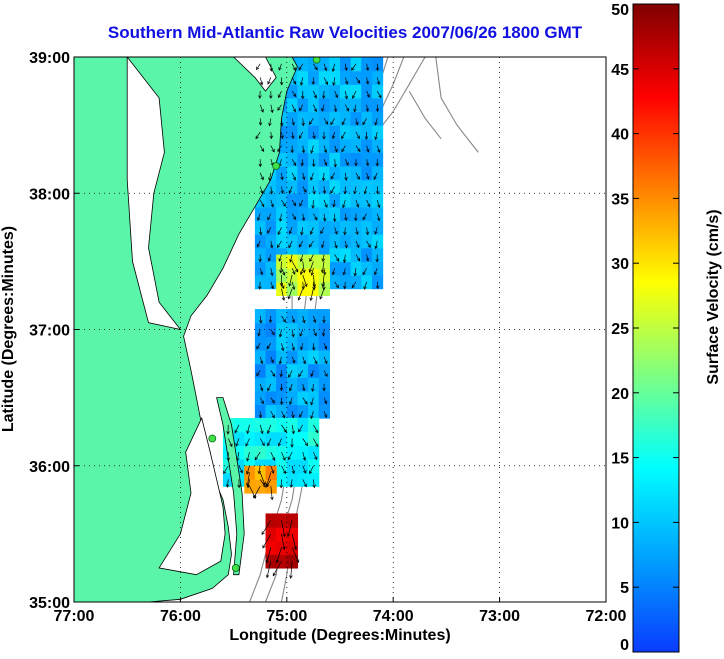  Describe the element at coordinates (620, 135) in the screenshot. I see `colorbar-tick-label: 40` at that location.